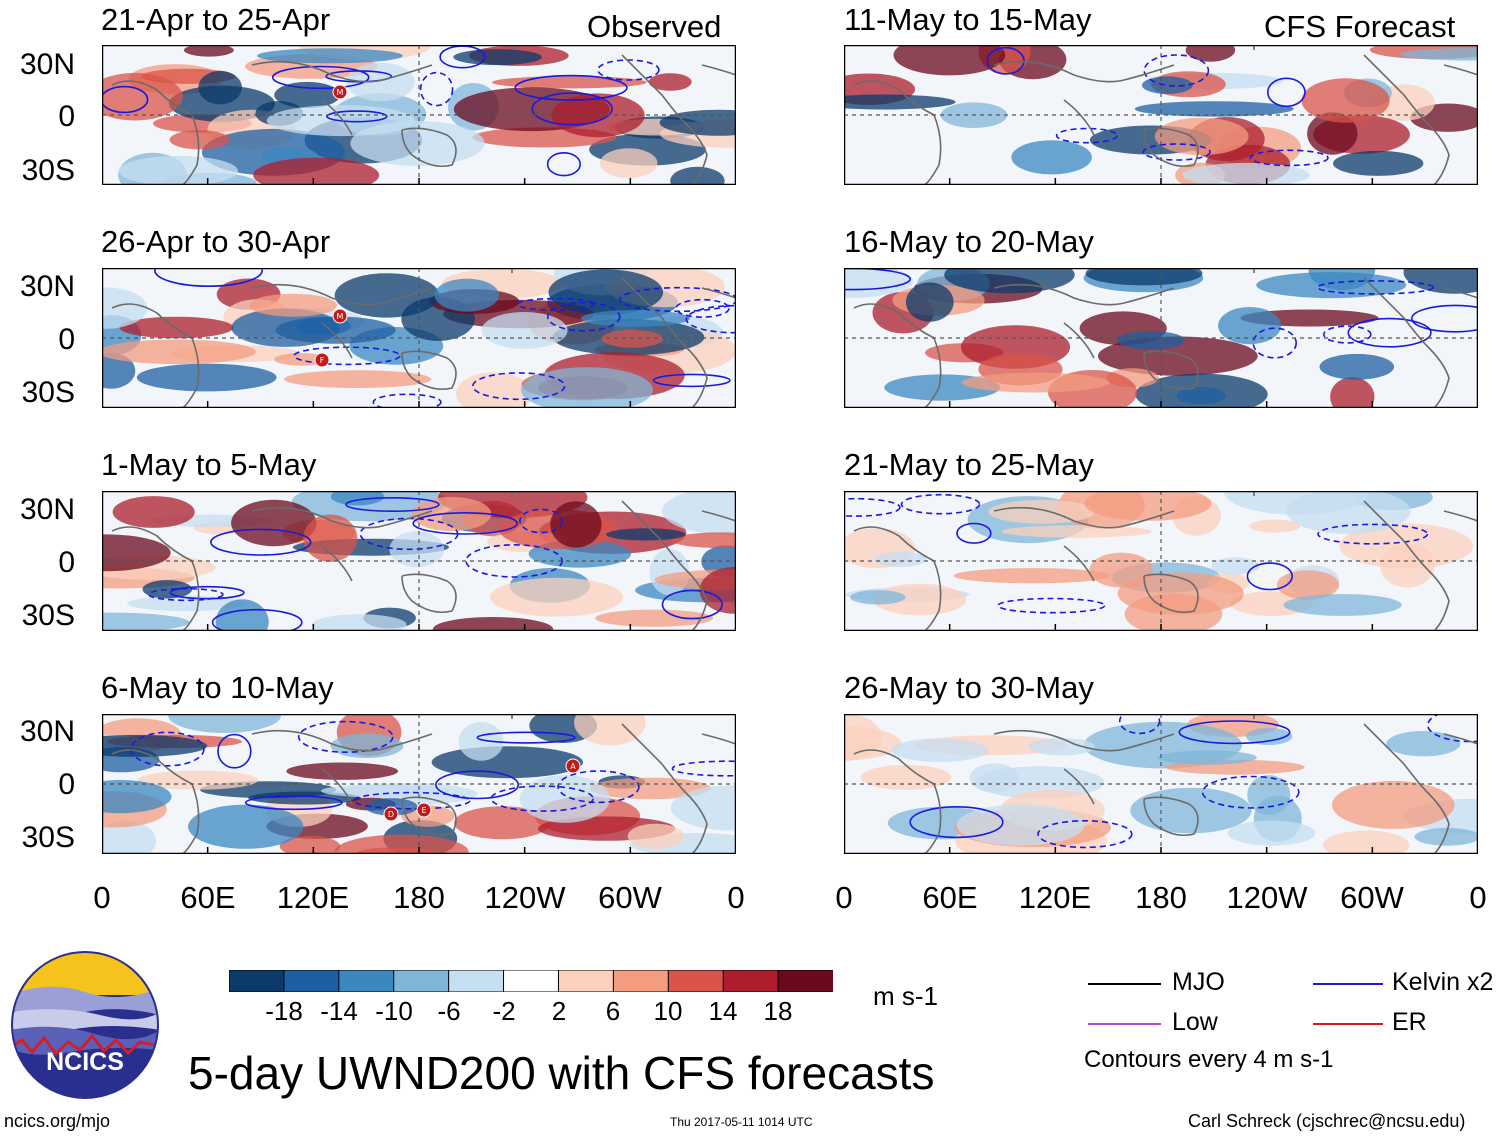  What do you see at coordinates (1327, 1121) in the screenshot?
I see `author-credit: Carl Schreck (cjschrec@ncsu.edu)` at bounding box center [1327, 1121].